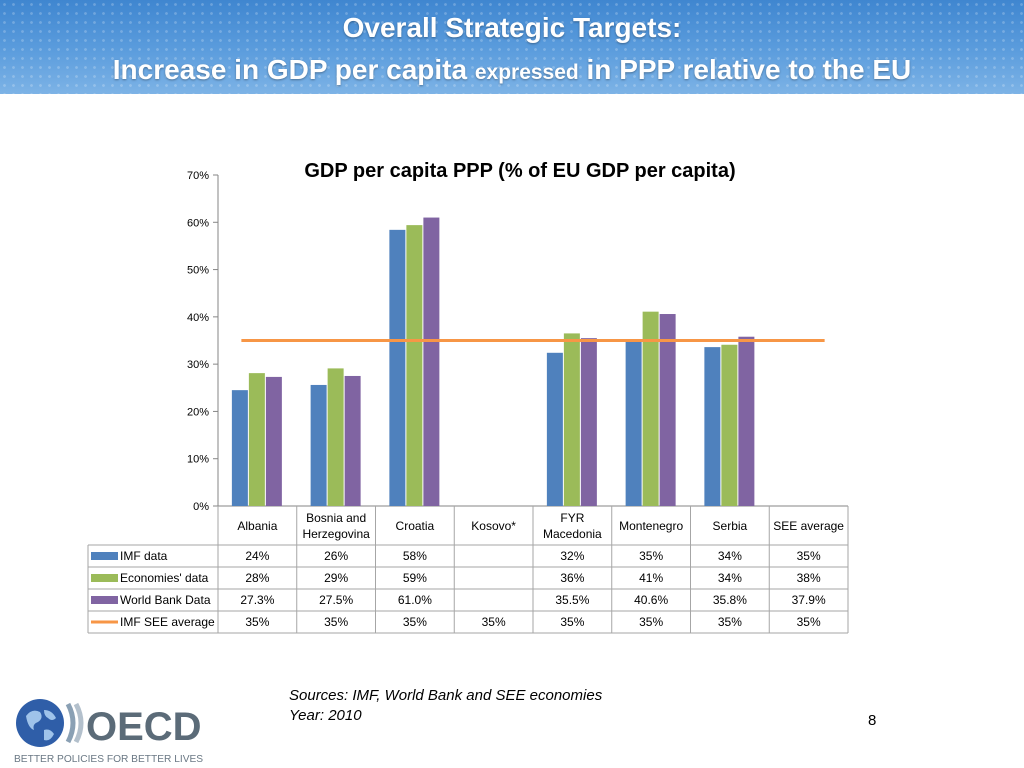 This screenshot has width=1024, height=768. I want to click on year-text: Year: 2010, so click(325, 715).